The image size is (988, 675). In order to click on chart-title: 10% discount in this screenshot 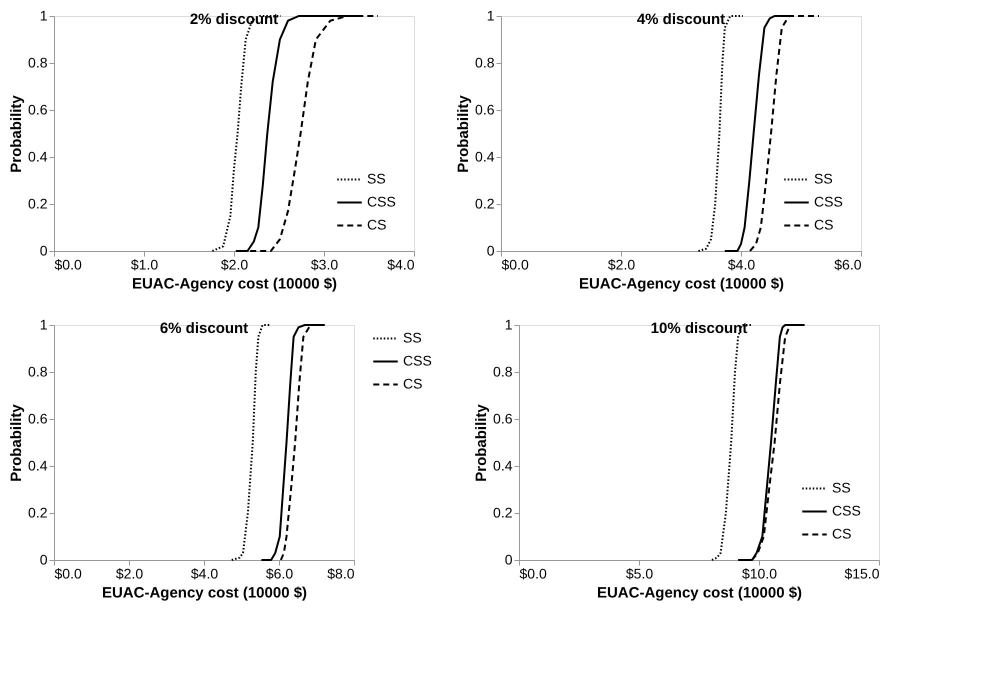, I will do `click(699, 328)`.